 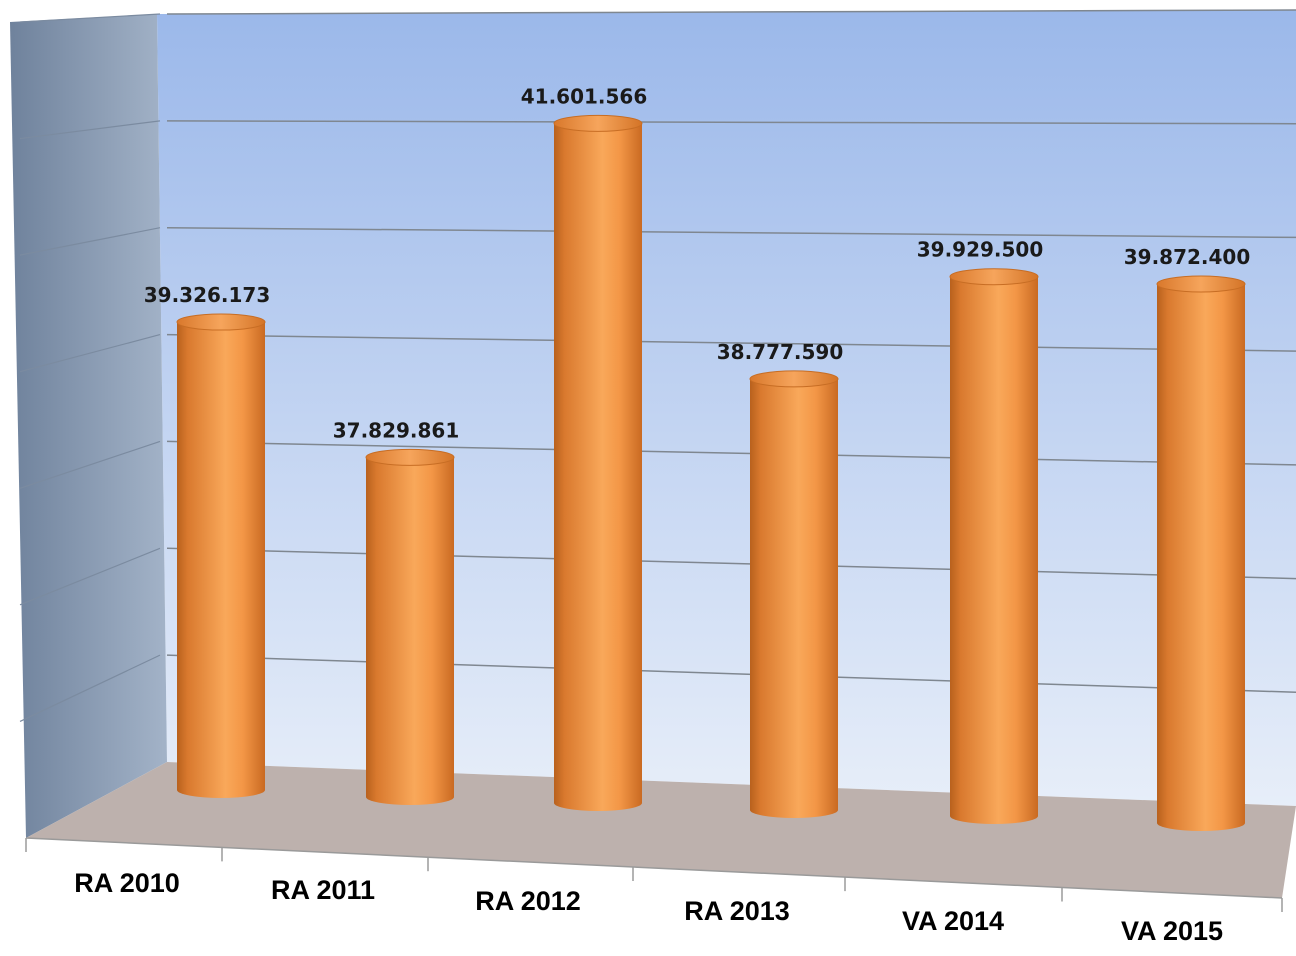 I want to click on value-label: 41.601.566, so click(x=584, y=96).